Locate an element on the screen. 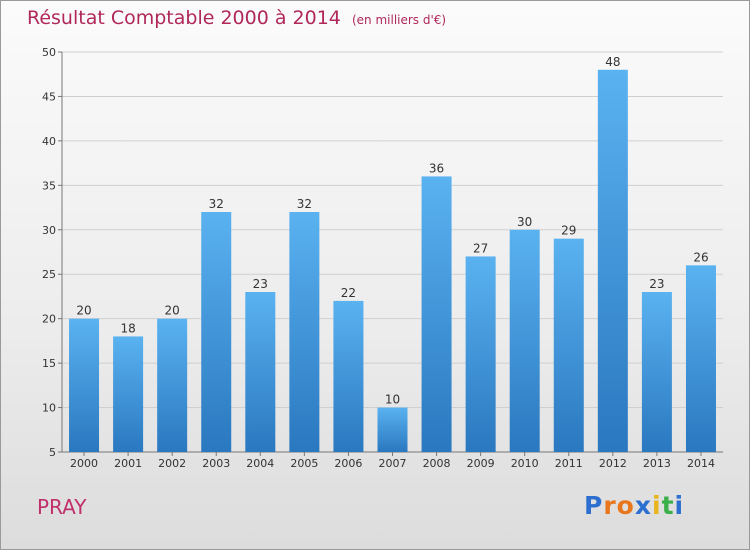 Image resolution: width=750 pixels, height=551 pixels. logo-letter: t is located at coordinates (668, 505).